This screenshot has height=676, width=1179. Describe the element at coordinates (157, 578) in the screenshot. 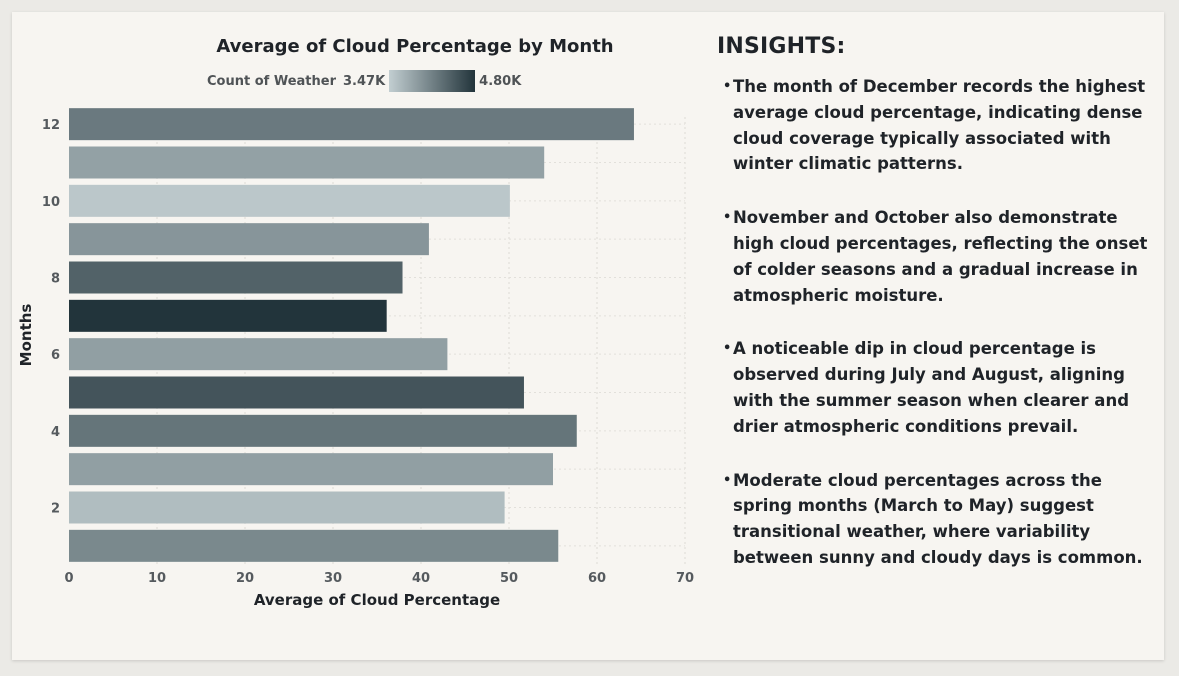

I see `x-tick-label: 10` at that location.